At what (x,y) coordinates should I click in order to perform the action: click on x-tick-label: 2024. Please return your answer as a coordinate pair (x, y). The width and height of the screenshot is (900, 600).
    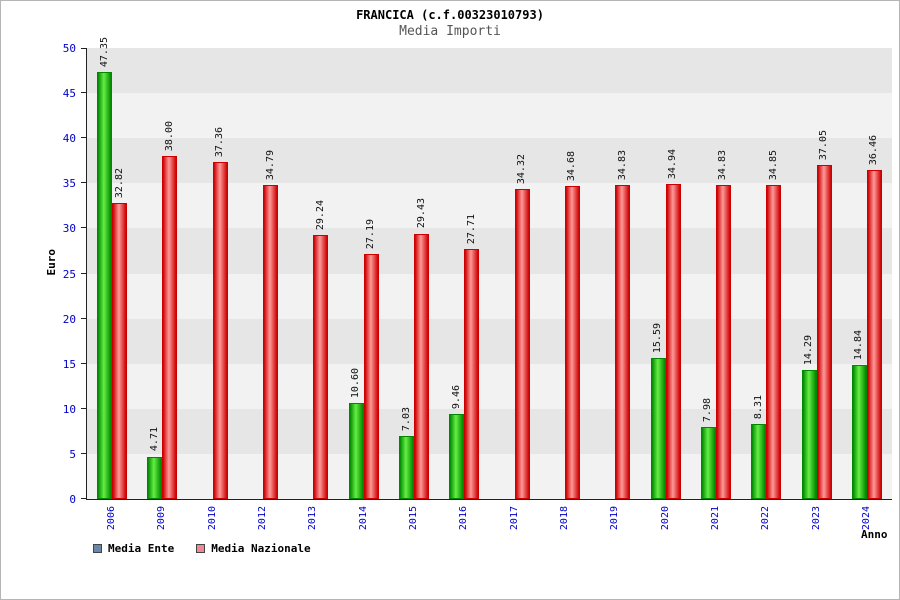
    Looking at the image, I should click on (866, 518).